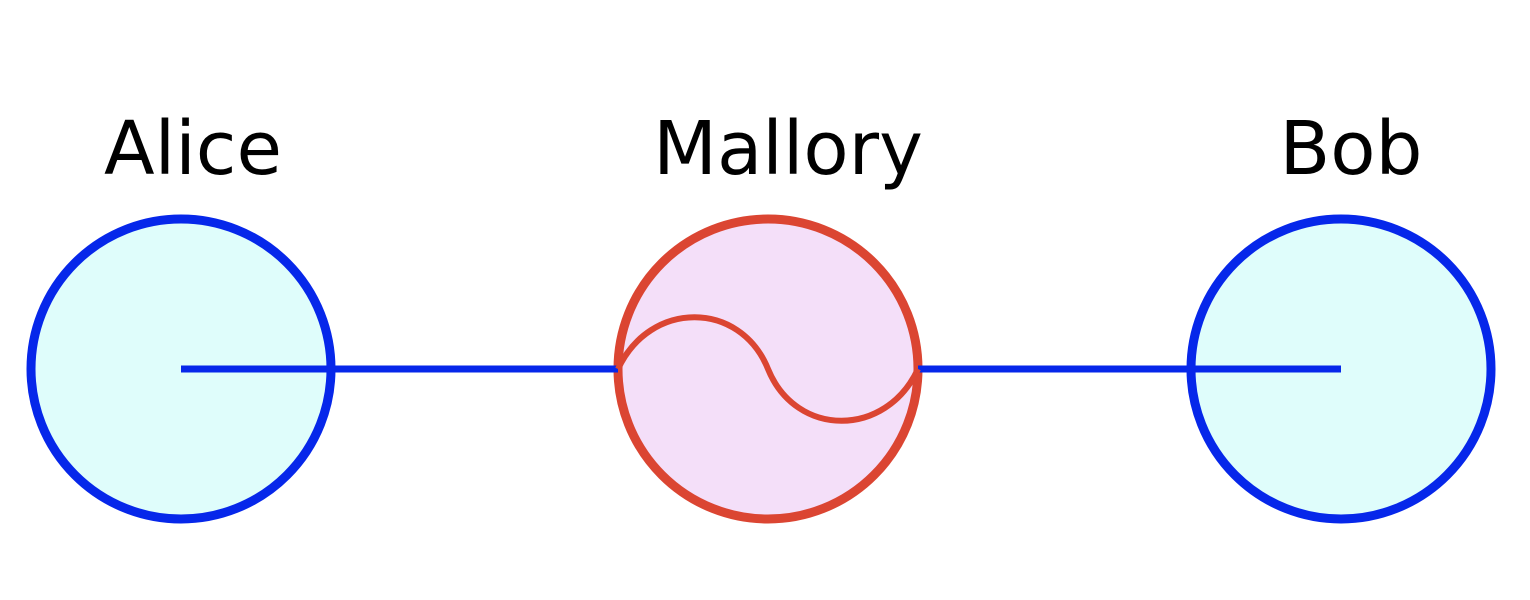  I want to click on mallory-label: Mallory, so click(788, 149).